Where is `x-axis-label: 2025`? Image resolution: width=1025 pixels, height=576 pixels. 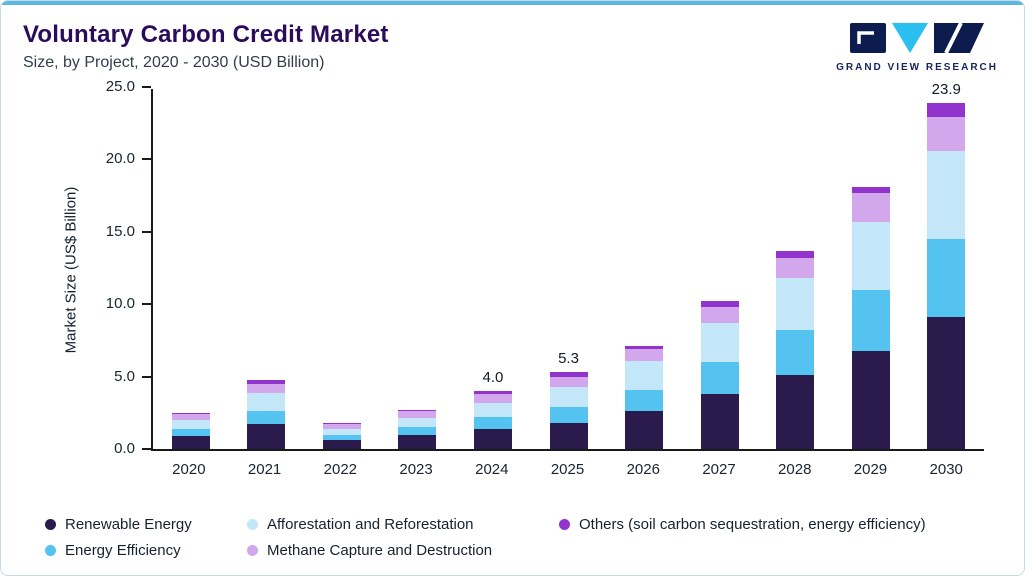 x-axis-label: 2025 is located at coordinates (567, 469).